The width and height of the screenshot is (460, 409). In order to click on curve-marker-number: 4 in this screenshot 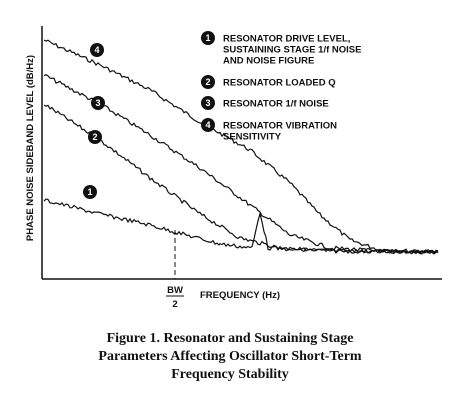, I will do `click(96, 50)`.